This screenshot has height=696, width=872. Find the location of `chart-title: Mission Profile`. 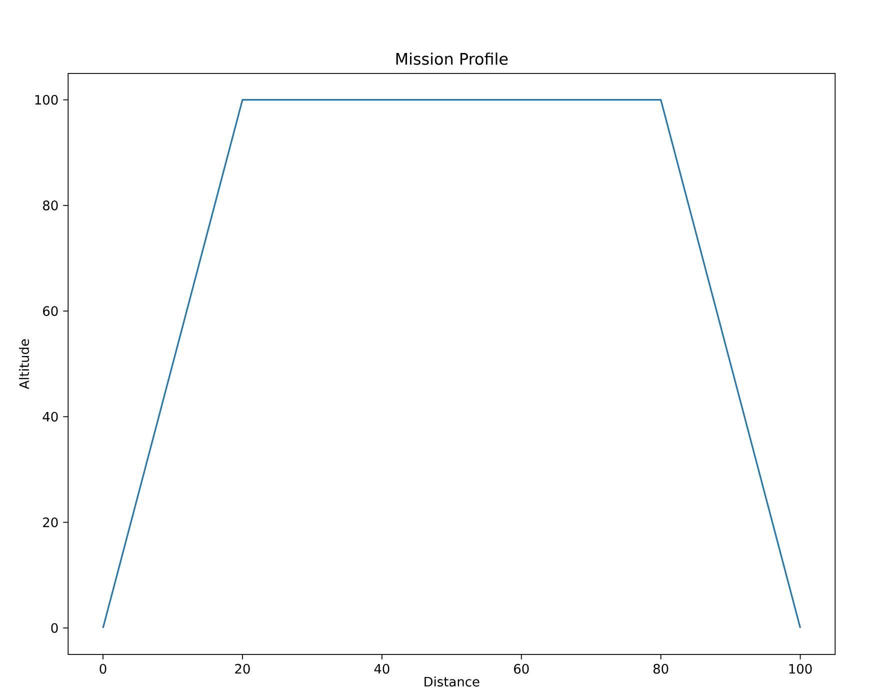

chart-title: Mission Profile is located at coordinates (452, 58).